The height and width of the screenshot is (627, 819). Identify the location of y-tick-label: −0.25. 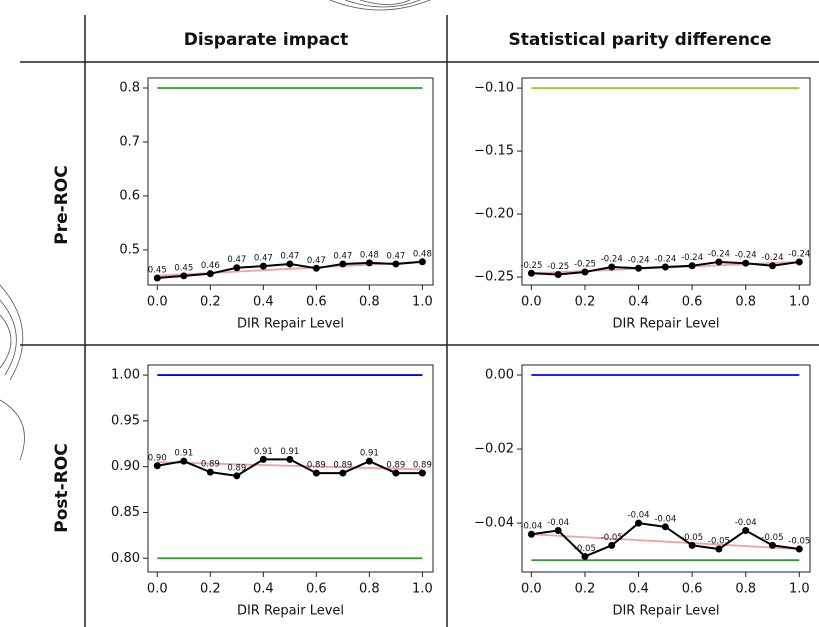
(494, 277).